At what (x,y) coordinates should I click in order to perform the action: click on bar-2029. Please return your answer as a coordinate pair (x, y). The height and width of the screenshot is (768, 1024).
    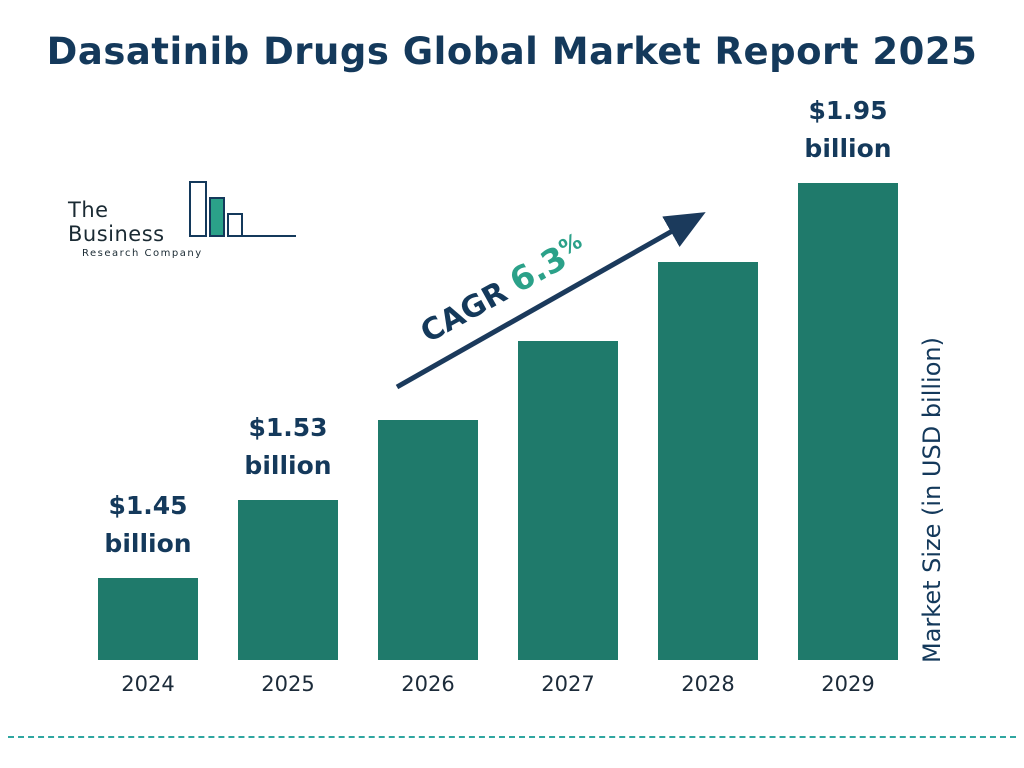
    Looking at the image, I should click on (848, 421).